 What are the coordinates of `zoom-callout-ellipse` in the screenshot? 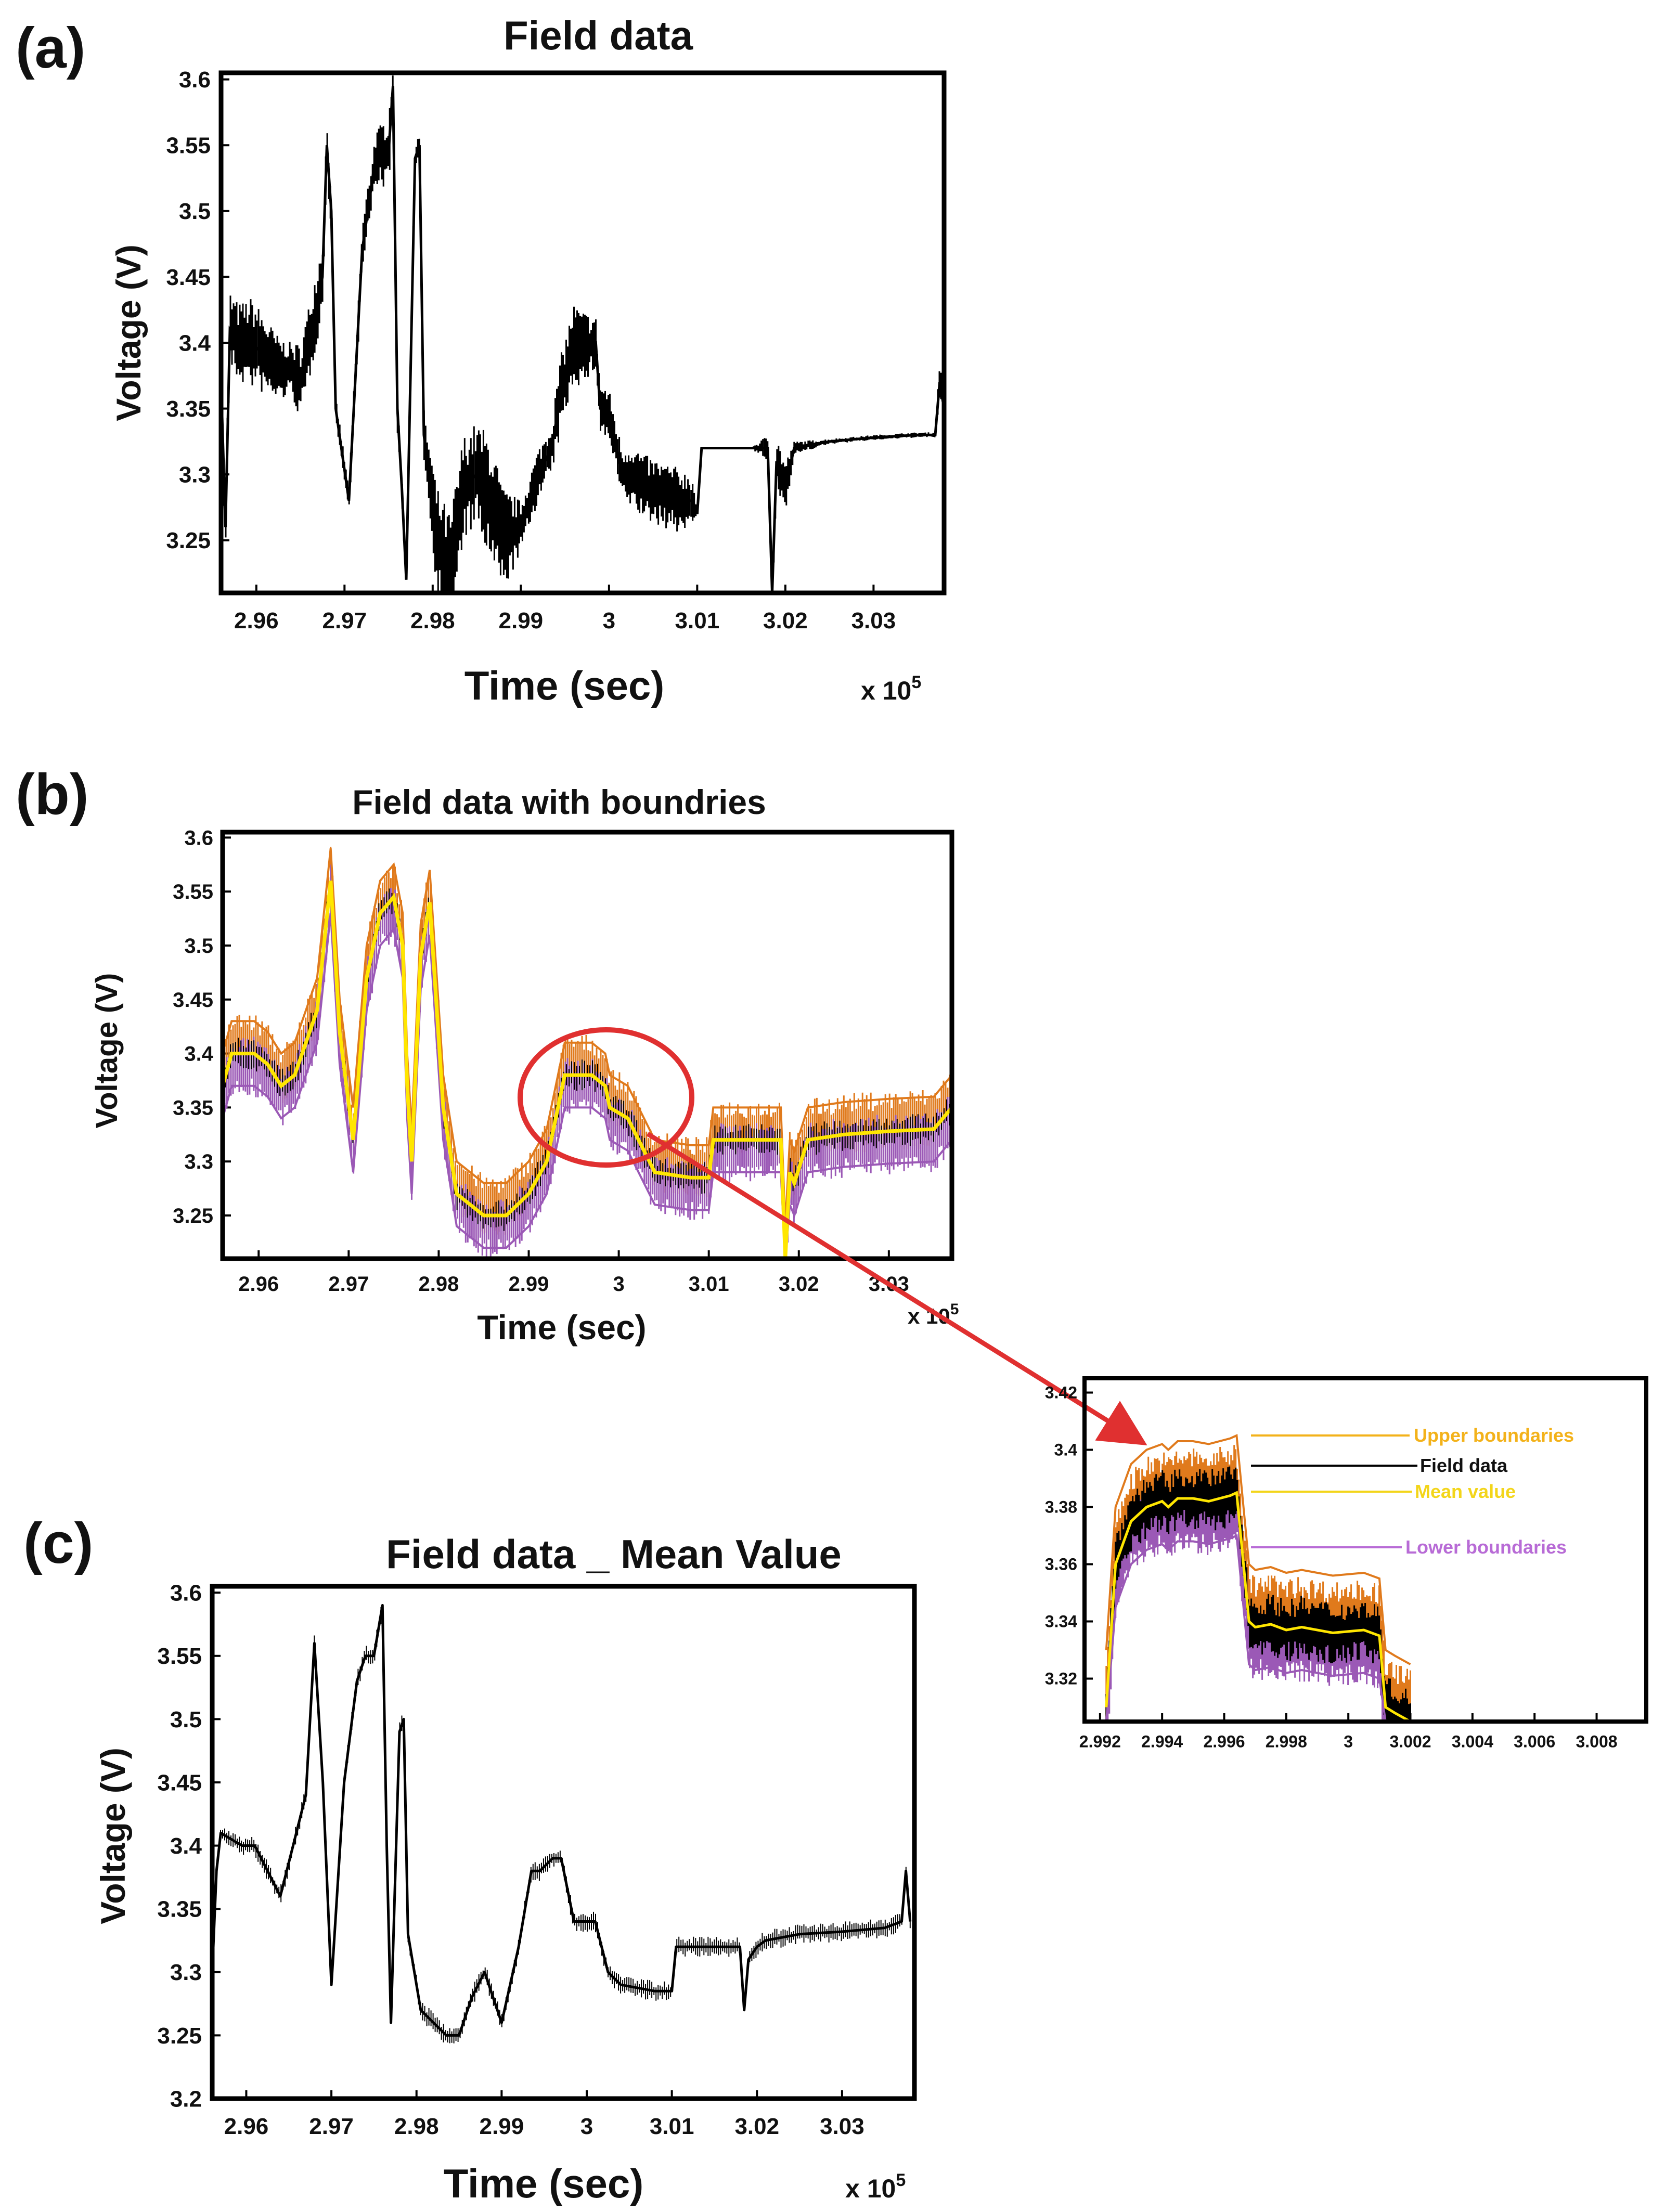 It's located at (606, 1097).